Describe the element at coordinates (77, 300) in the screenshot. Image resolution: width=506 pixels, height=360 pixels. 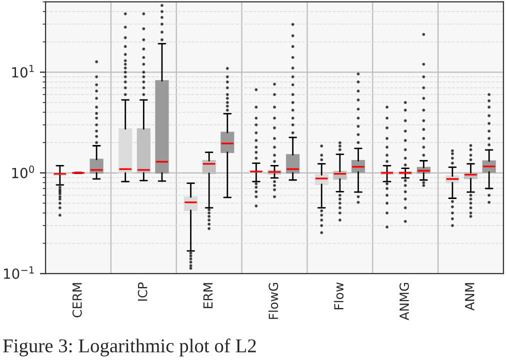
I see `x-tick-label: CERM` at that location.